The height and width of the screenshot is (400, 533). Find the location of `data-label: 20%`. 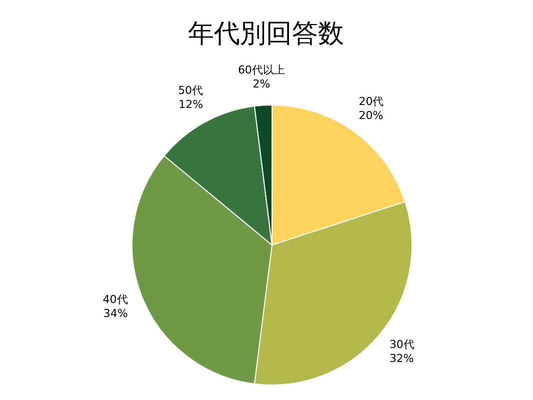

data-label: 20% is located at coordinates (371, 115).